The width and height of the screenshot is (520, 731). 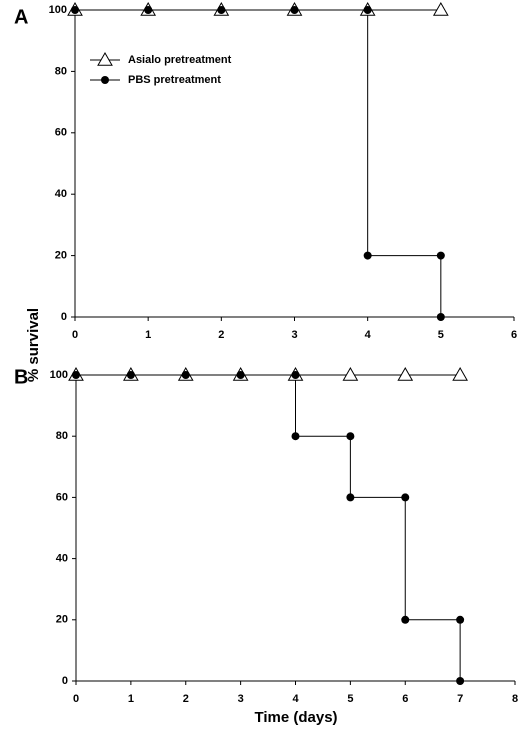 I want to click on x-tick-label: 8, so click(x=515, y=699).